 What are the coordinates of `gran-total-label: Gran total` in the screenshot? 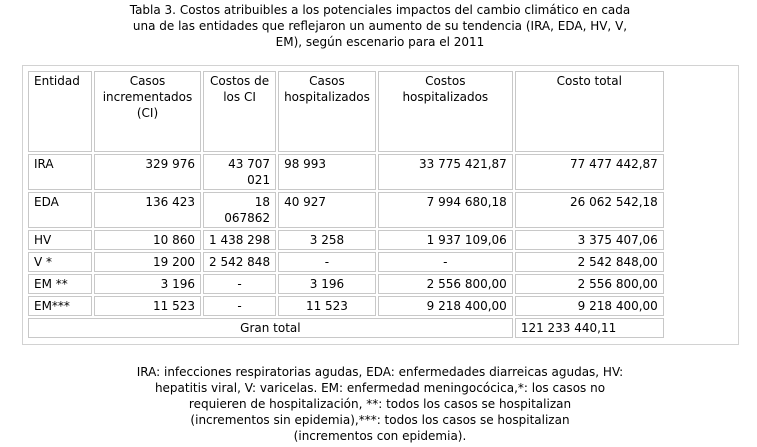 It's located at (270, 328).